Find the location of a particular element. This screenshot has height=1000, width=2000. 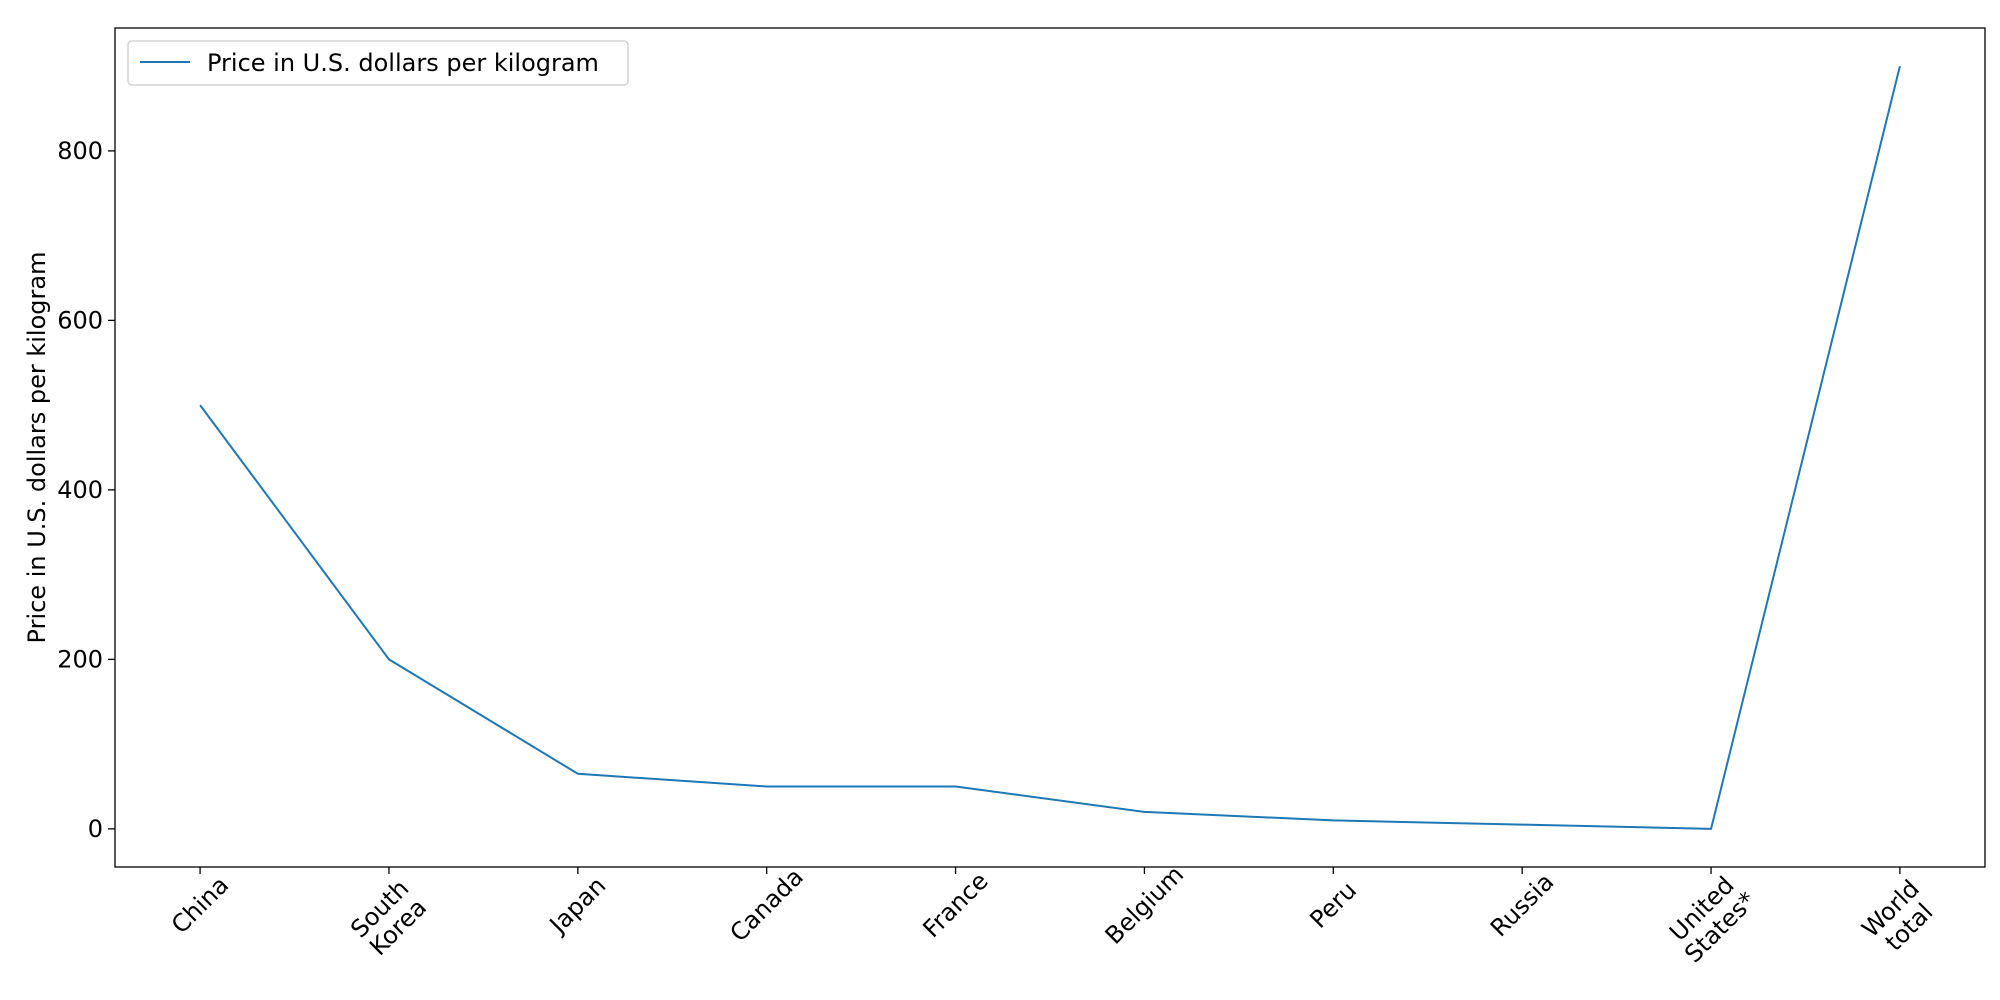

x-tick-label-line: Japan is located at coordinates (577, 905).